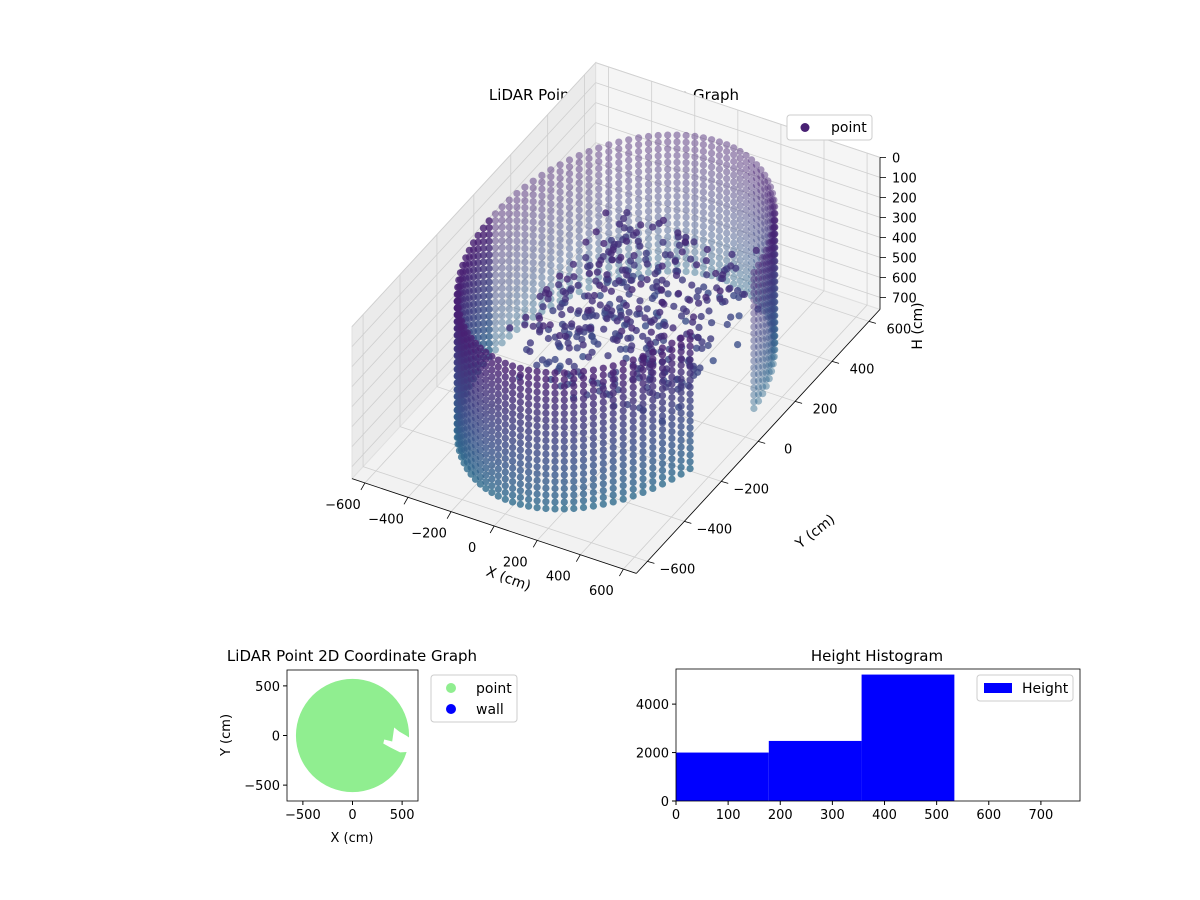  What do you see at coordinates (829, 127) in the screenshot?
I see `legend-frame` at bounding box center [829, 127].